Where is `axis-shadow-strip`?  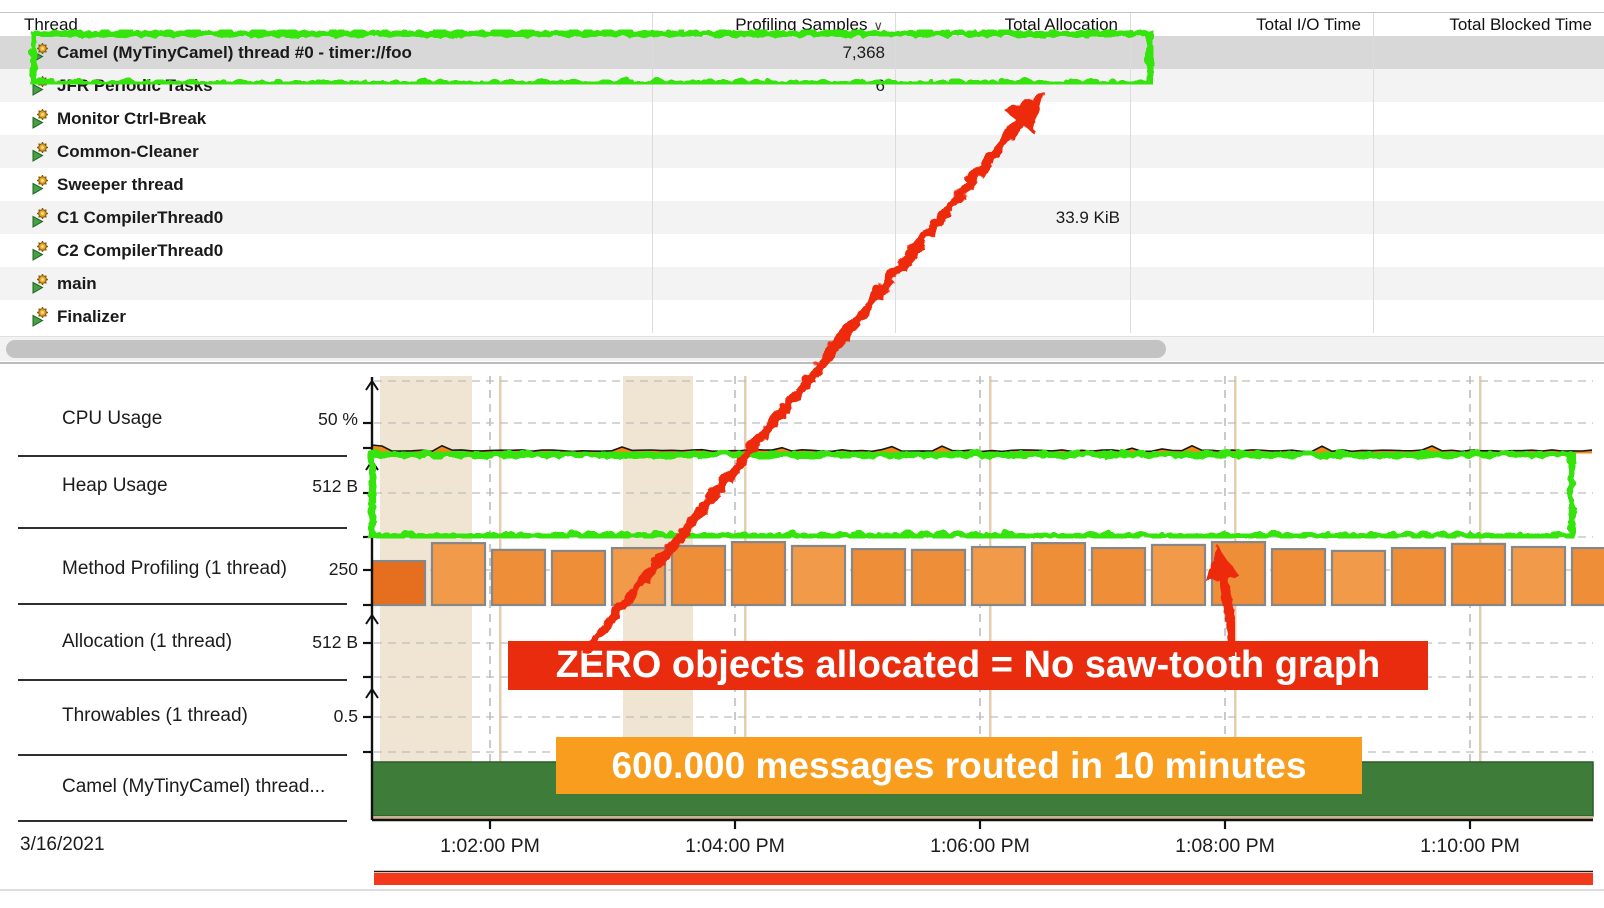
axis-shadow-strip is located at coordinates (982, 817).